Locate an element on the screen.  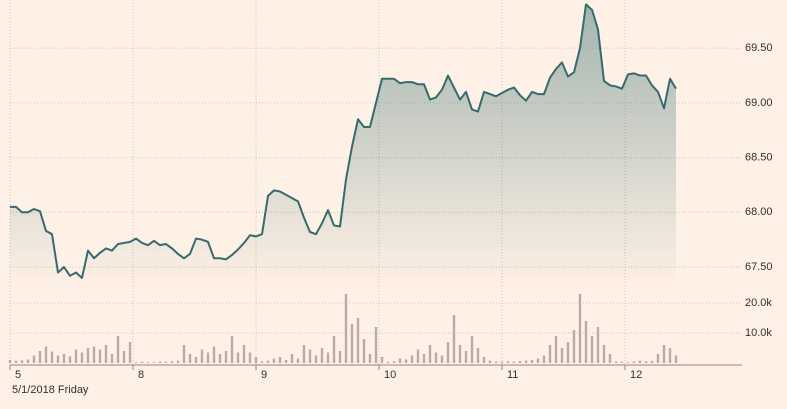
y-tick-label: 67.50 is located at coordinates (759, 267).